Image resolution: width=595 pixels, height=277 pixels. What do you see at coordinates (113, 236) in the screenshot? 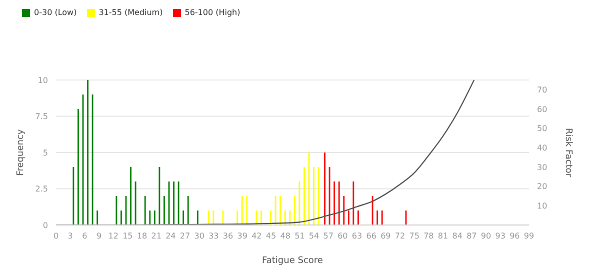
I see `x-tick-label: 12` at bounding box center [113, 236].